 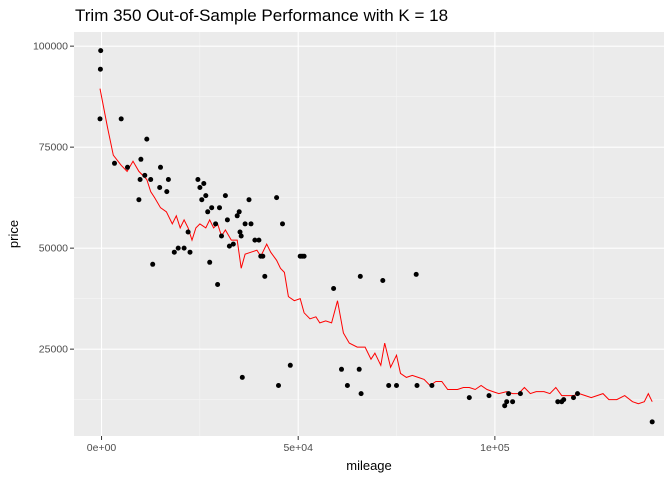 What do you see at coordinates (102, 448) in the screenshot?
I see `x-tick-label: 0e+00` at bounding box center [102, 448].